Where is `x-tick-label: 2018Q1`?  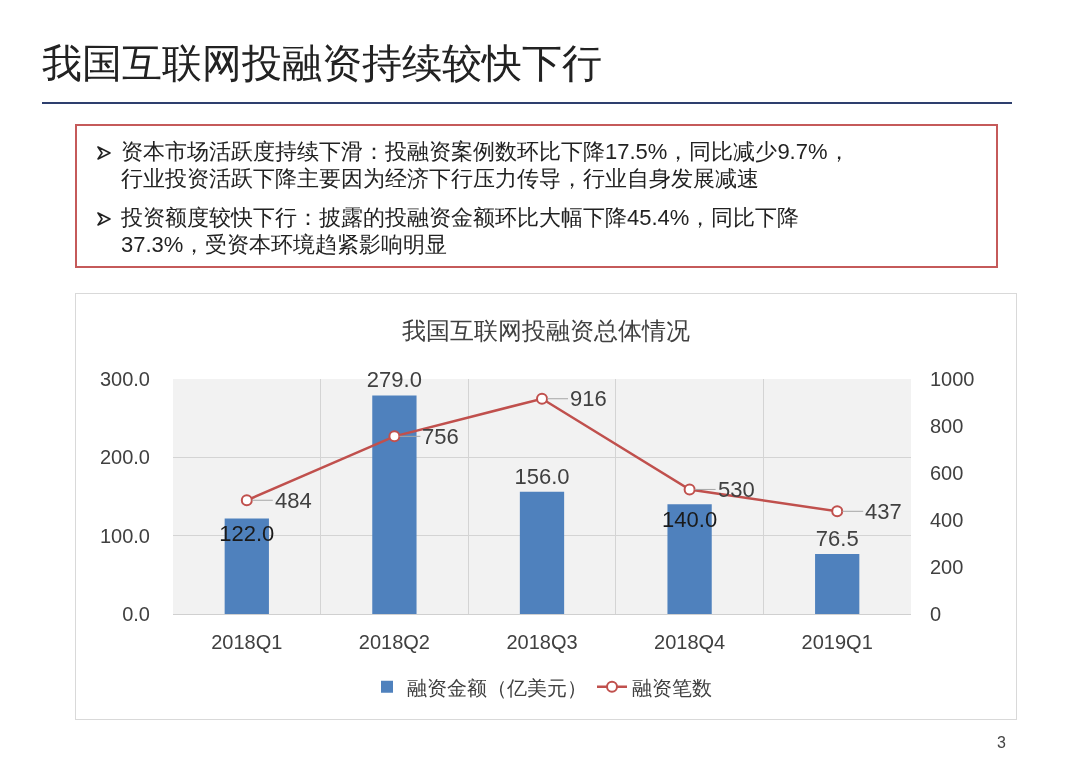 x-tick-label: 2018Q1 is located at coordinates (247, 642).